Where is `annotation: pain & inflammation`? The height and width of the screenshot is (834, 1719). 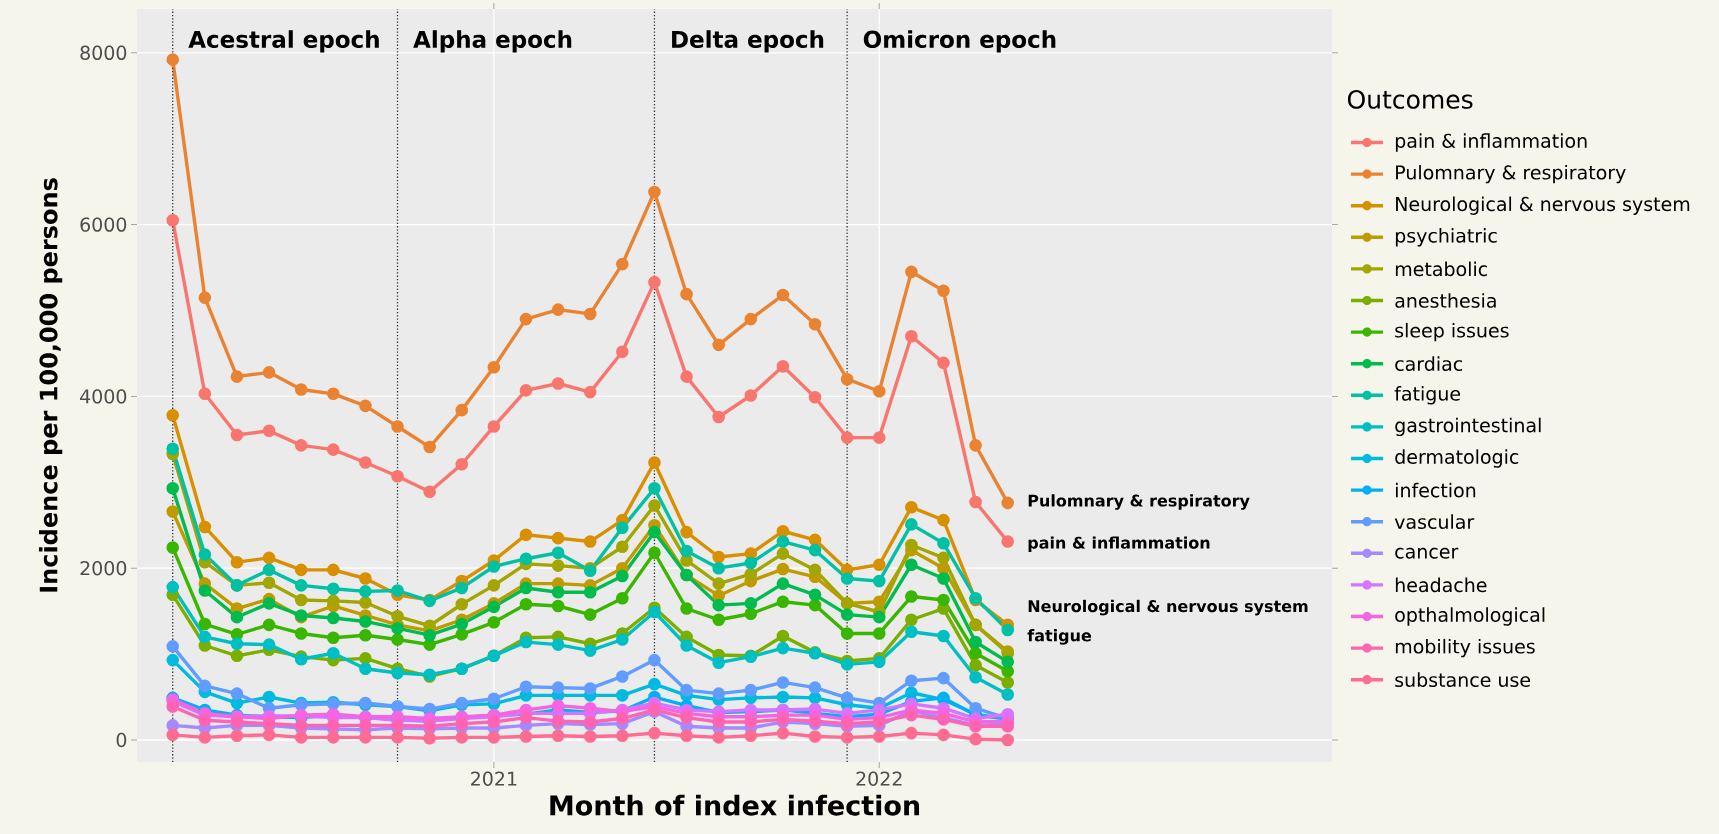 annotation: pain & inflammation is located at coordinates (1119, 544).